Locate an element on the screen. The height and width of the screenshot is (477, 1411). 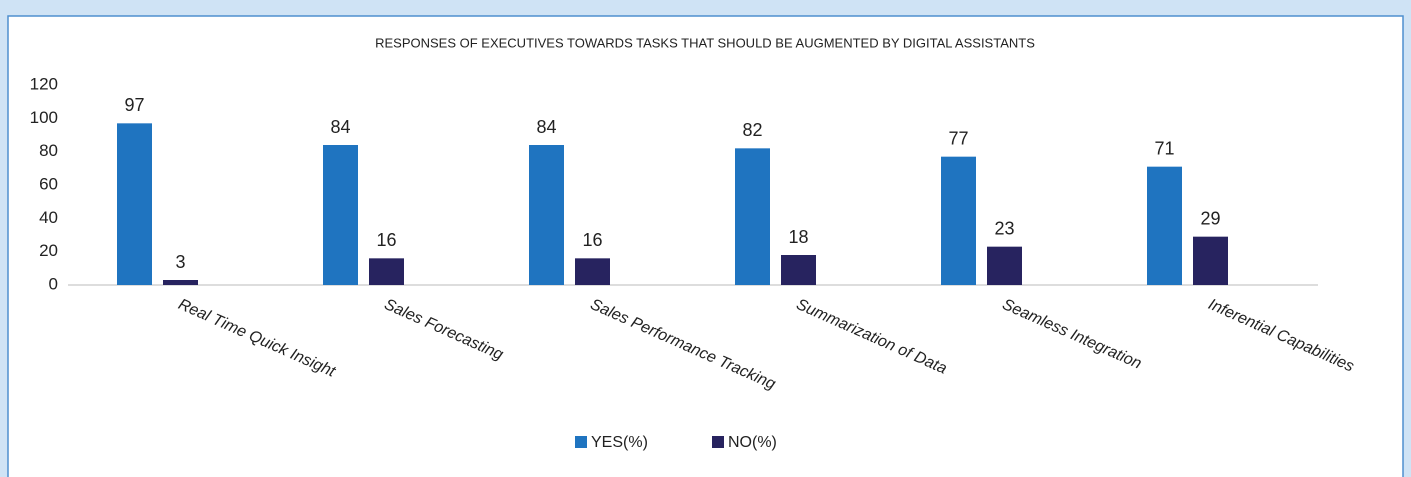
y-tick-label: 100 is located at coordinates (44, 117).